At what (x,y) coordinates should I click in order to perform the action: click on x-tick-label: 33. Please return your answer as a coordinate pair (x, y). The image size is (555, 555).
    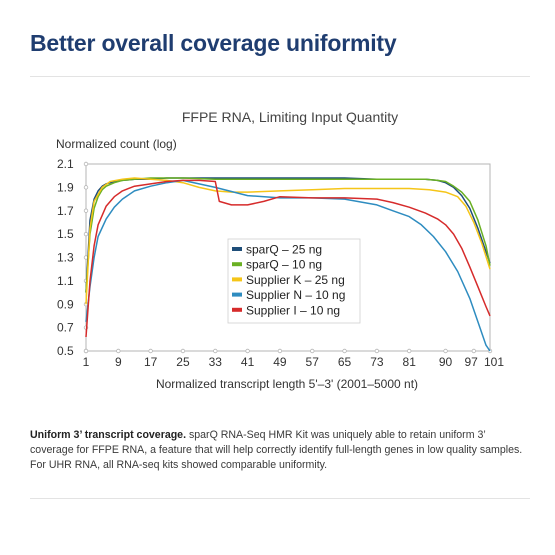
    Looking at the image, I should click on (216, 362).